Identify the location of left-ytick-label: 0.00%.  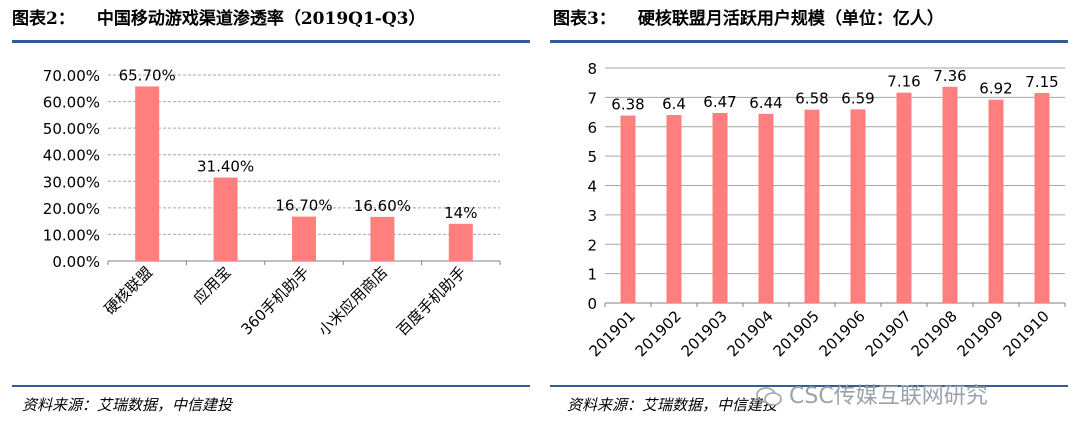
(76, 262).